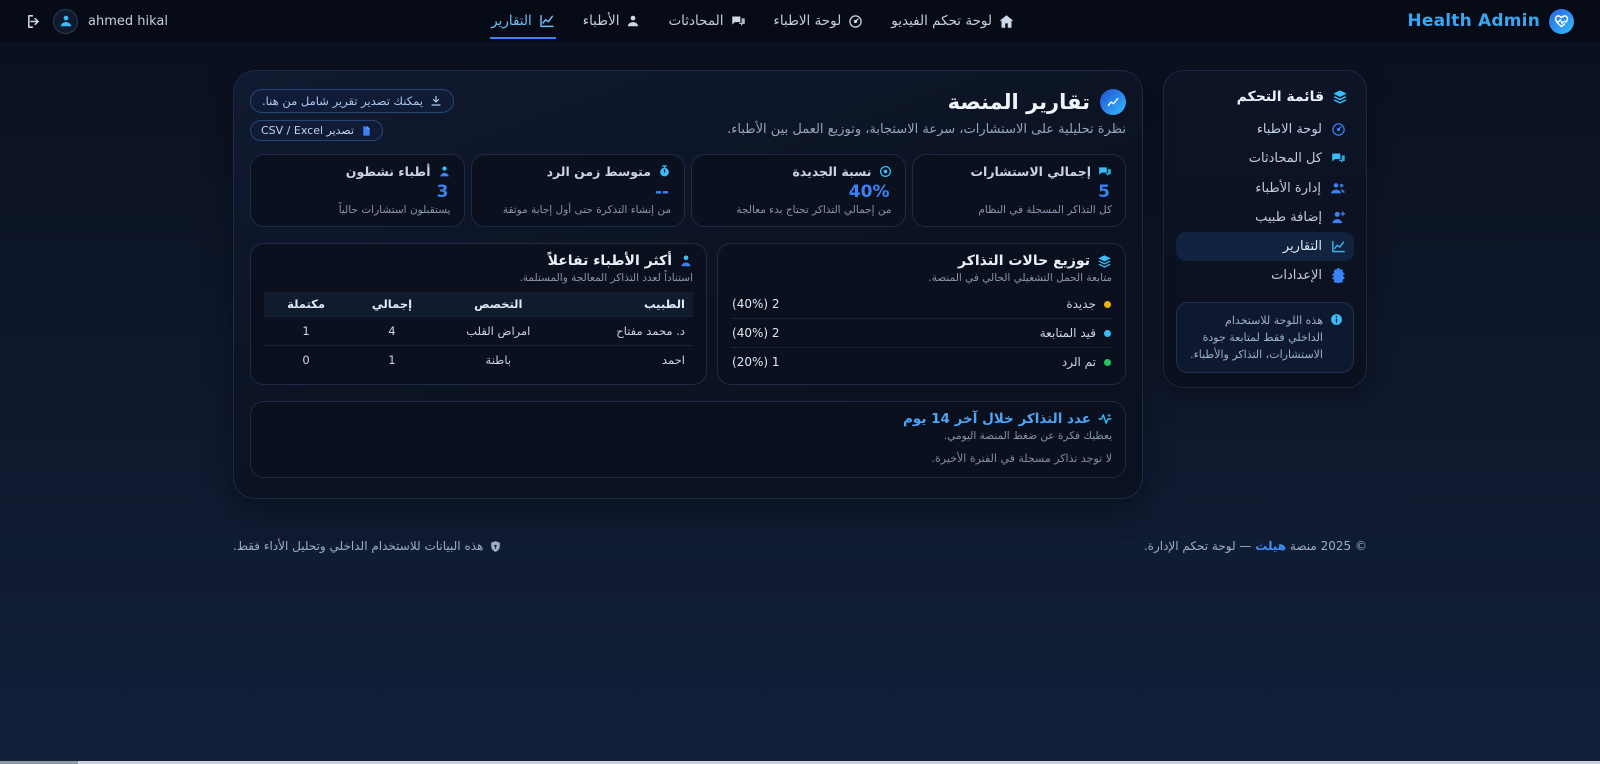 The height and width of the screenshot is (764, 1600). What do you see at coordinates (807, 21) in the screenshot?
I see `nav-item-label: لوحة الاطباء` at bounding box center [807, 21].